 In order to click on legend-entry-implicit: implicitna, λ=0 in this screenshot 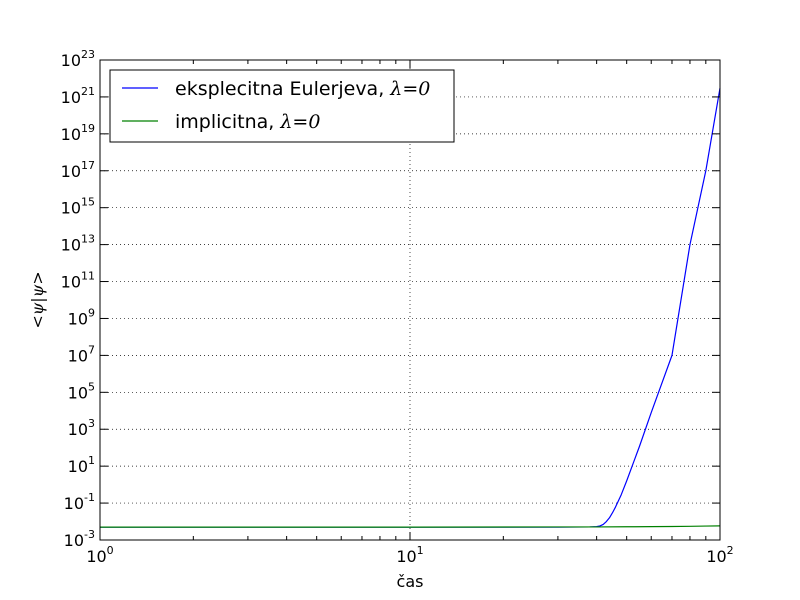, I will do `click(247, 122)`.